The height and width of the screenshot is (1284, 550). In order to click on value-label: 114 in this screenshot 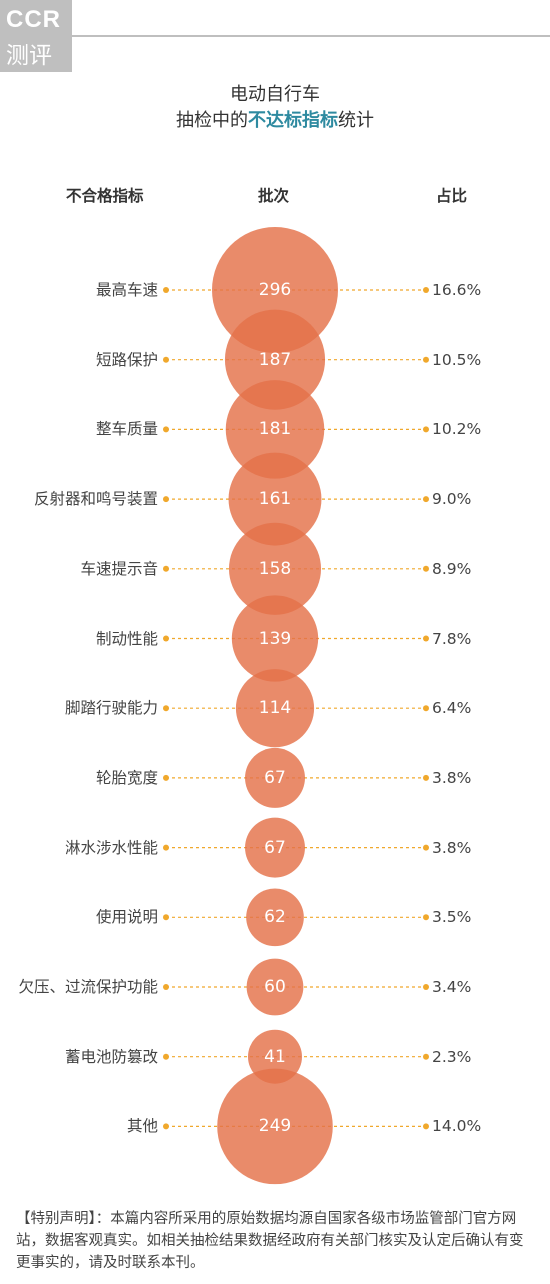, I will do `click(275, 708)`.